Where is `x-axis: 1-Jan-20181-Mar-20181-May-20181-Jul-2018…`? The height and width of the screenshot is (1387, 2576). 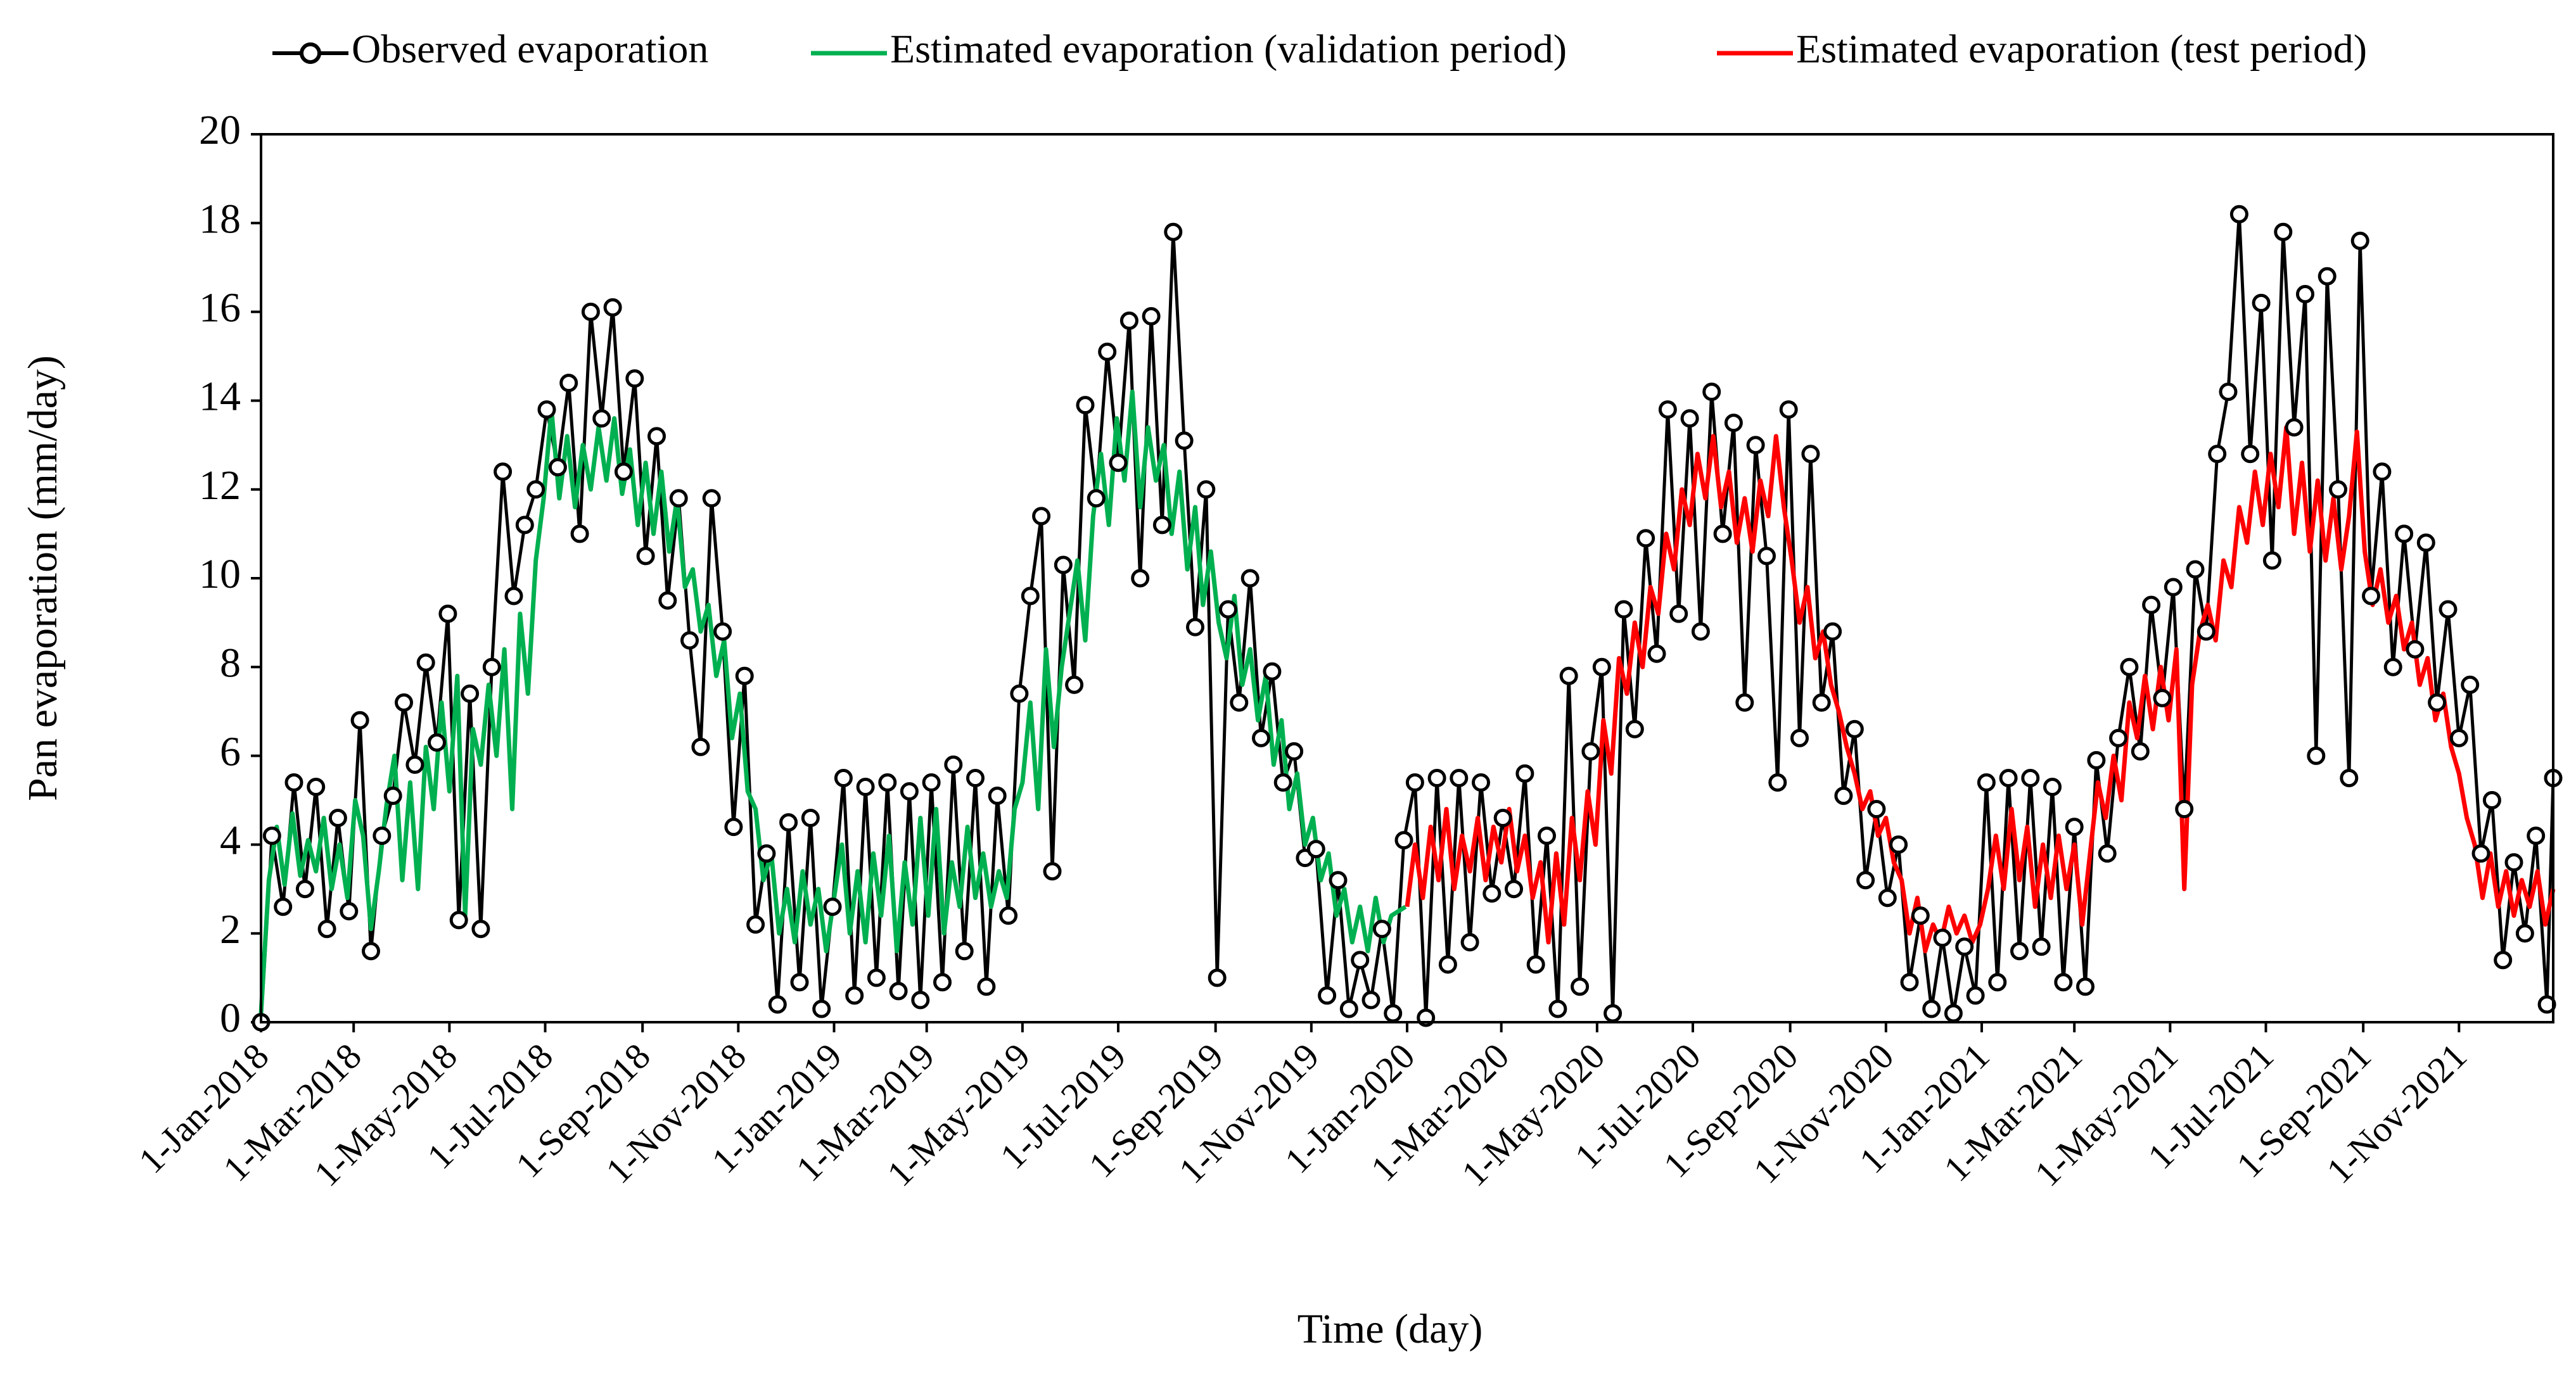
x-axis: 1-Jan-20181-Mar-20181-May-20181-Jul-2018… is located at coordinates (1303, 1108).